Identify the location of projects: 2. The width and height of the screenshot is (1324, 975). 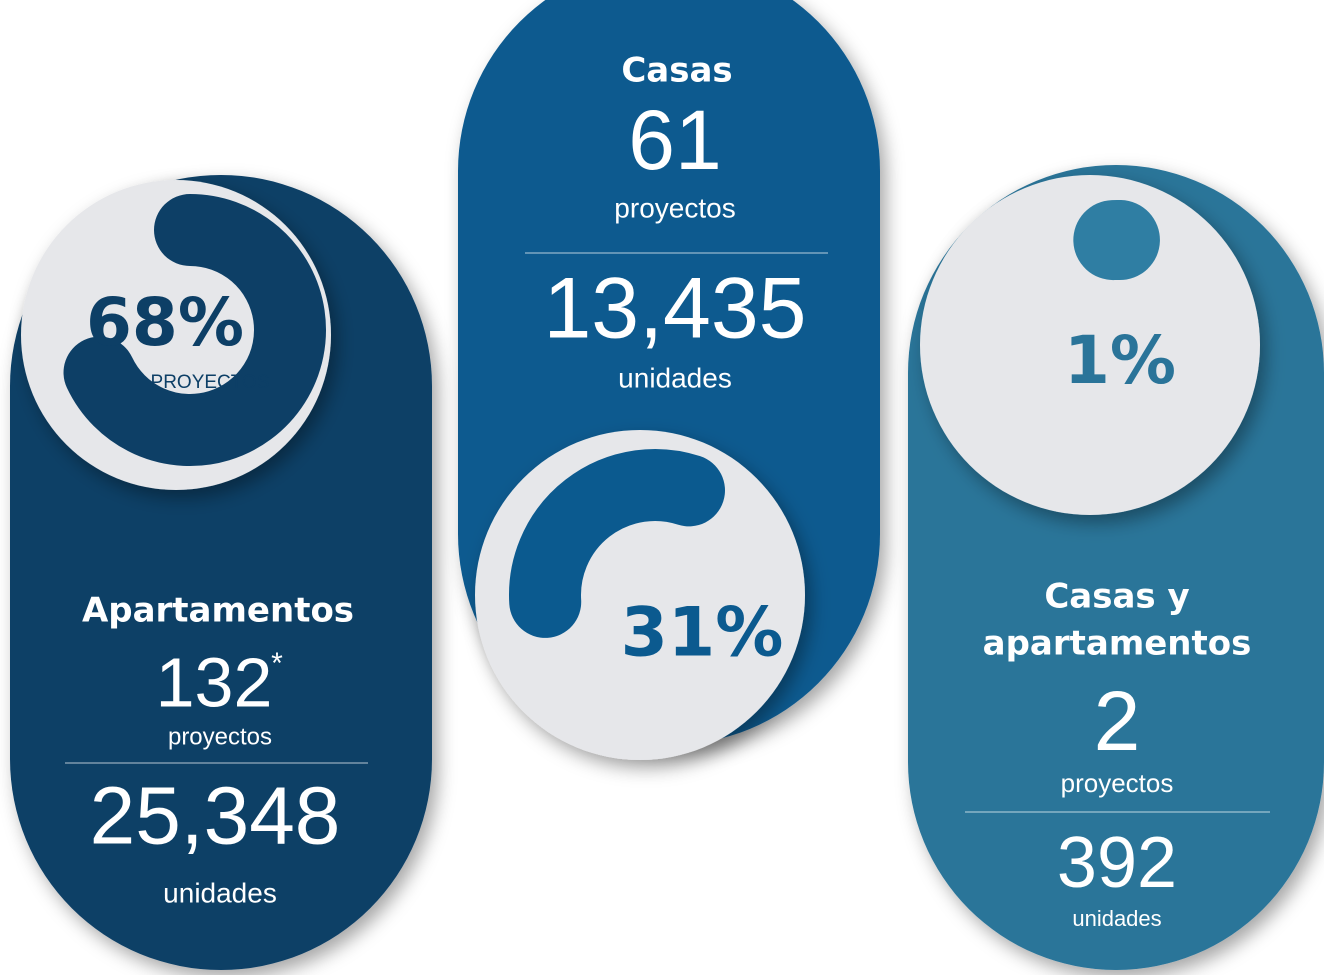
(1117, 721).